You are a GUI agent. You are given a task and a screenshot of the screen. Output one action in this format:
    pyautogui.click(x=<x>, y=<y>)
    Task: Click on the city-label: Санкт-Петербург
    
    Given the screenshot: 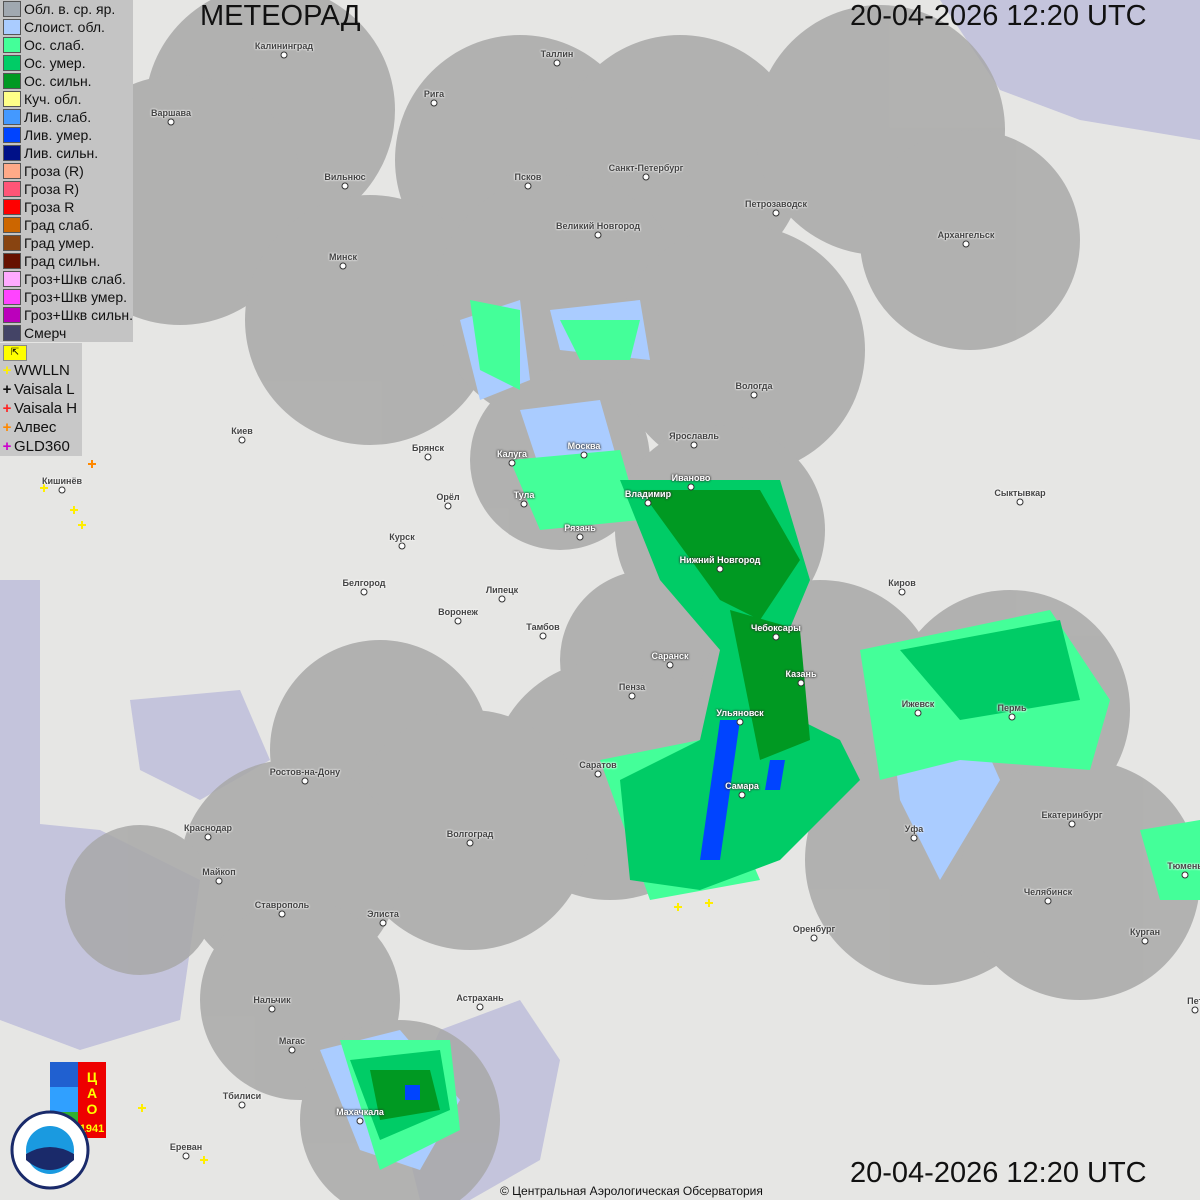 What is the action you would take?
    pyautogui.click(x=646, y=168)
    